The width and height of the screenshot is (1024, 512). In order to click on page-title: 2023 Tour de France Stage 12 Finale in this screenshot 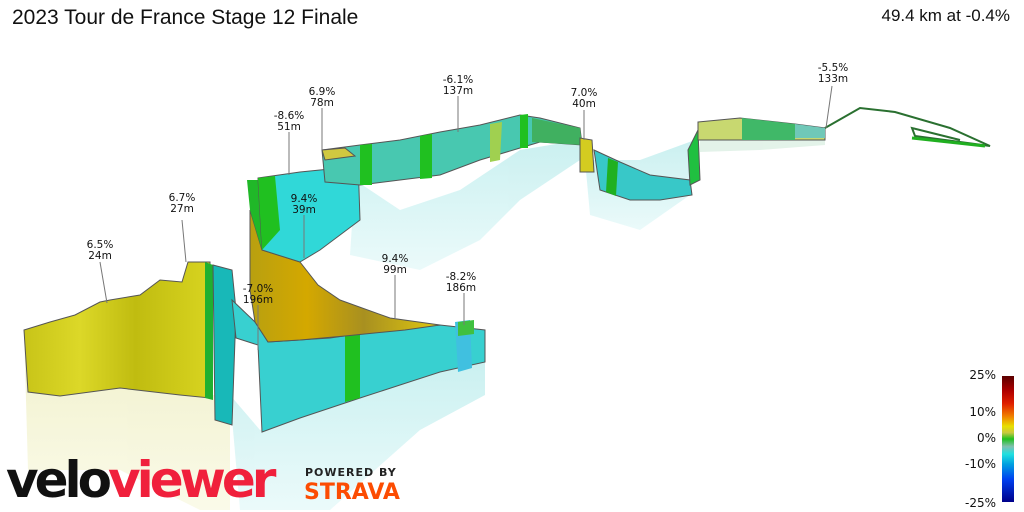, I will do `click(185, 17)`.